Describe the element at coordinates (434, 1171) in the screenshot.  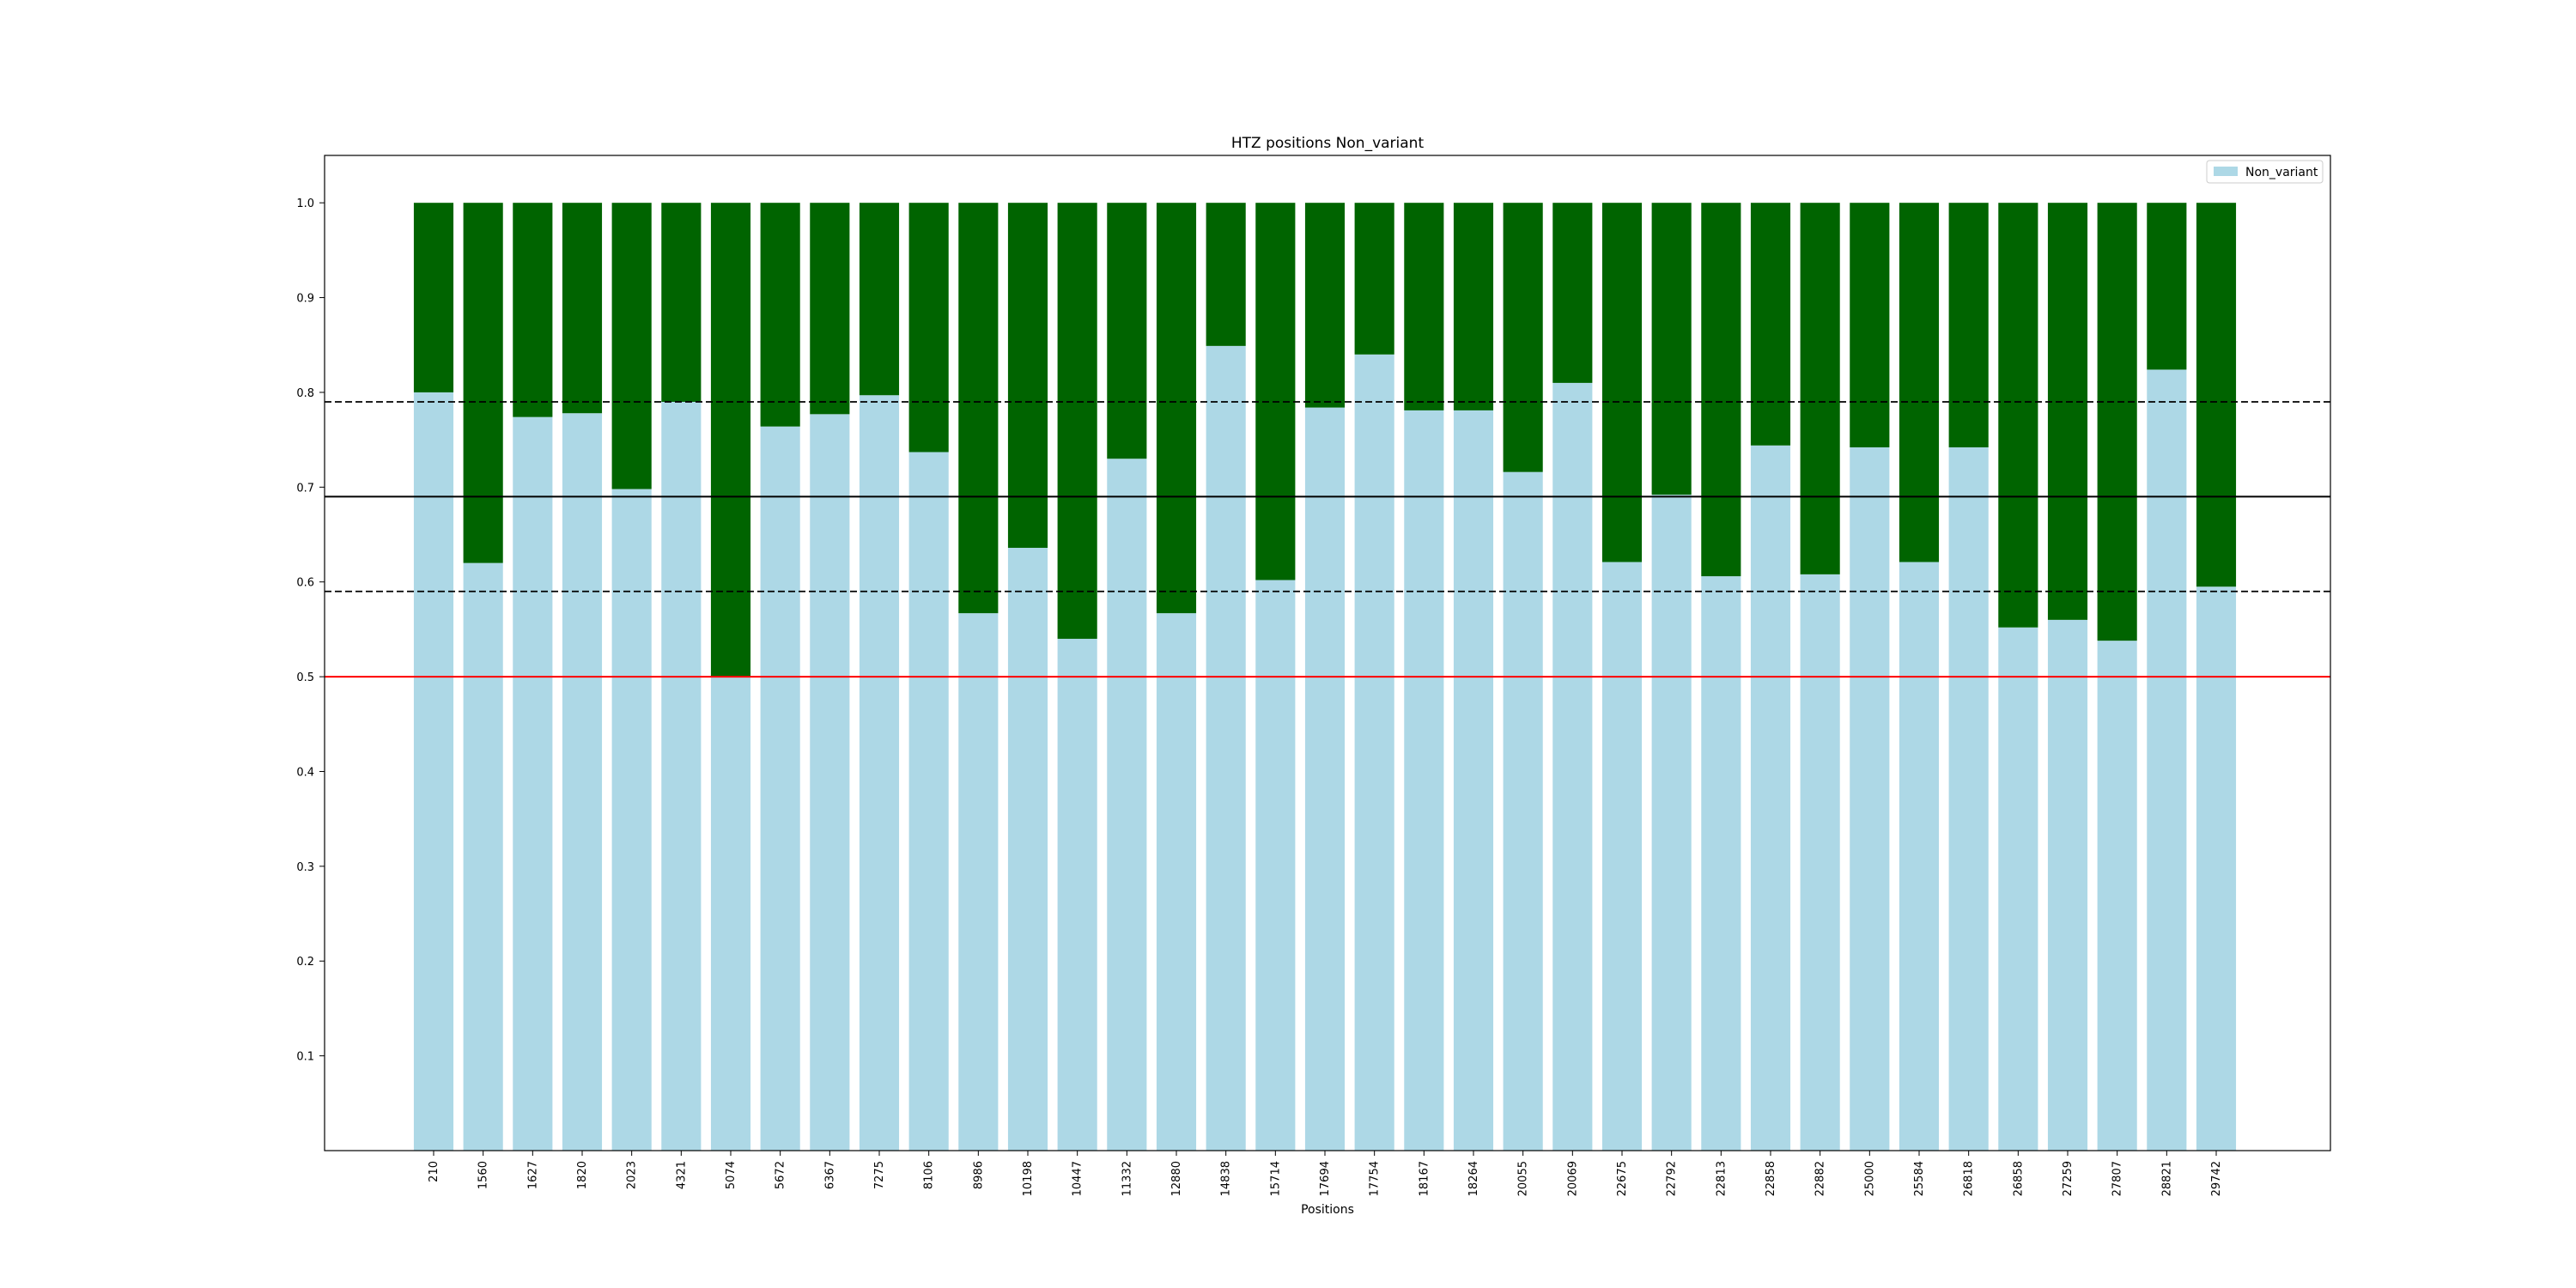
I see `x-tick-label: 210` at that location.